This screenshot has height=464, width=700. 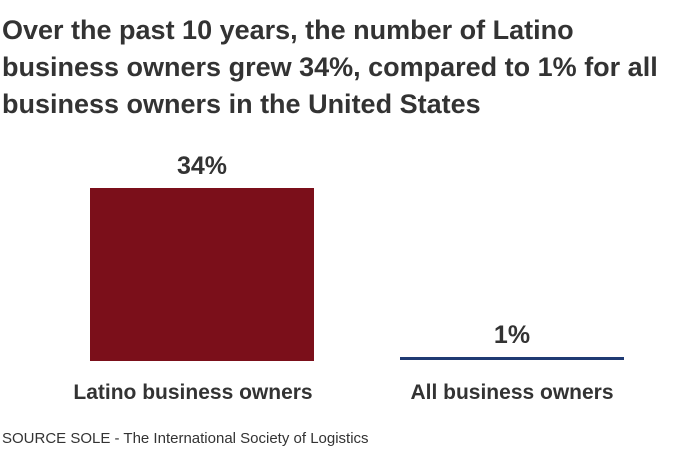 What do you see at coordinates (512, 335) in the screenshot?
I see `bar-value-label: 1%` at bounding box center [512, 335].